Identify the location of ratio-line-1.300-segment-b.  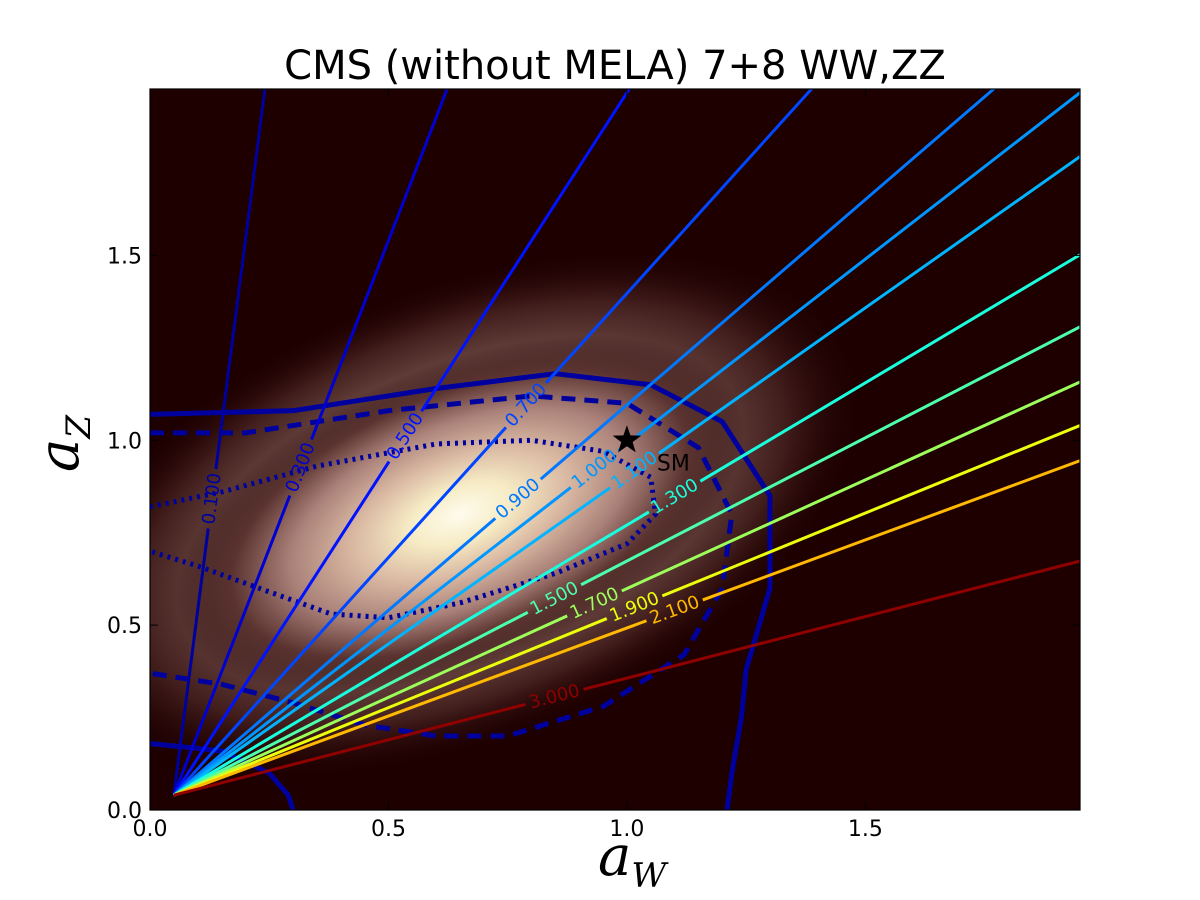
(889, 368).